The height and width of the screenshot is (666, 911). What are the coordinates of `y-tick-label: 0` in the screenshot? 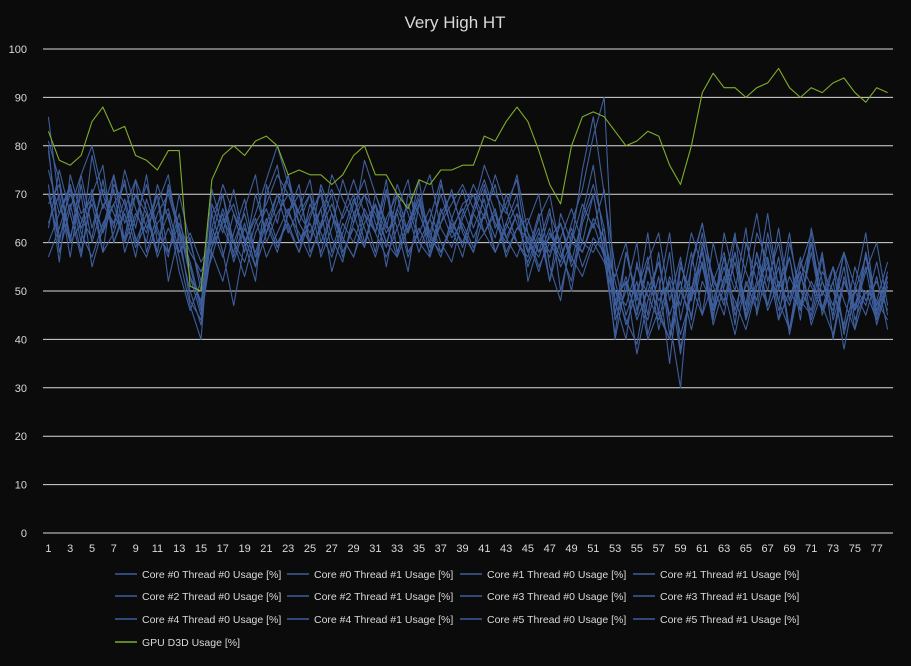 It's located at (24, 534).